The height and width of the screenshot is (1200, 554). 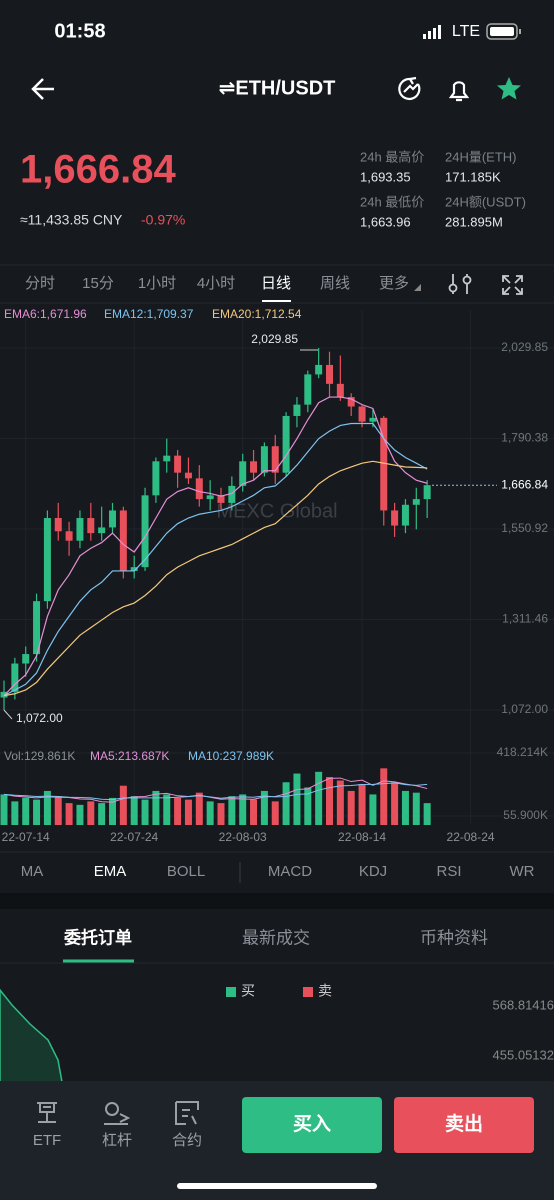 I want to click on order-tab: 币种资料, so click(x=454, y=937).